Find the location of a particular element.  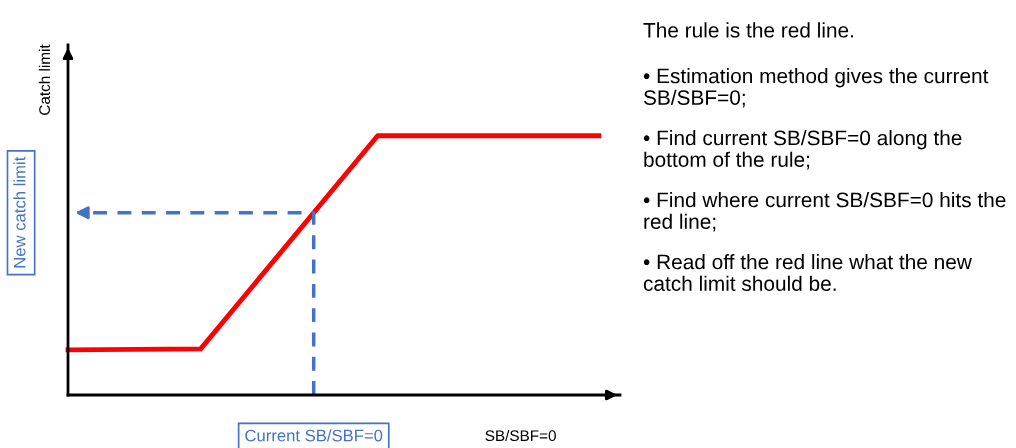

text: The rule is the red line. is located at coordinates (748, 30).